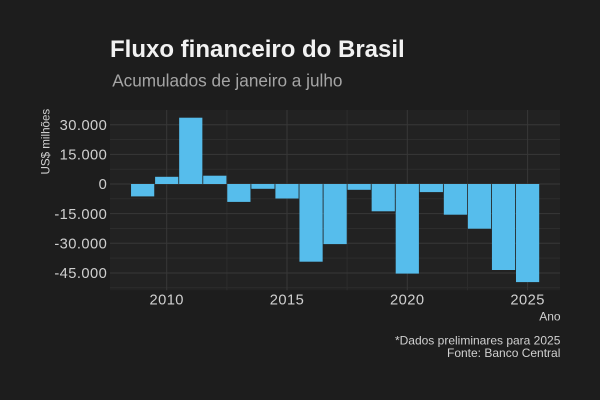 The width and height of the screenshot is (600, 400). What do you see at coordinates (80, 244) in the screenshot?
I see `svg-text: -30.000` at bounding box center [80, 244].